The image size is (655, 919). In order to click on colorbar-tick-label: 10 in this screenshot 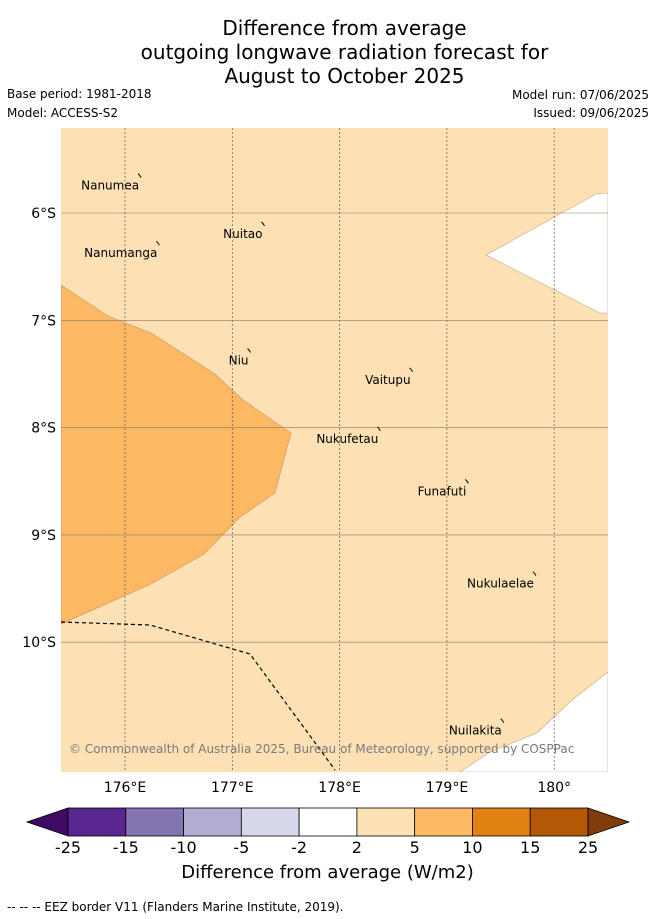, I will do `click(472, 847)`.